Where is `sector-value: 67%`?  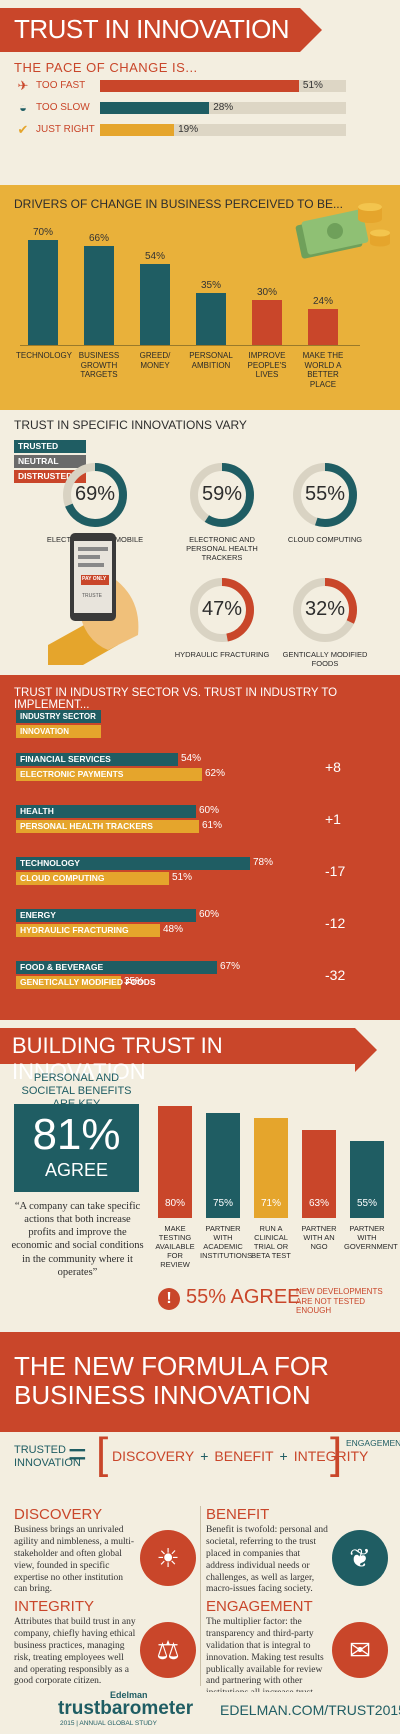 sector-value: 67% is located at coordinates (230, 966).